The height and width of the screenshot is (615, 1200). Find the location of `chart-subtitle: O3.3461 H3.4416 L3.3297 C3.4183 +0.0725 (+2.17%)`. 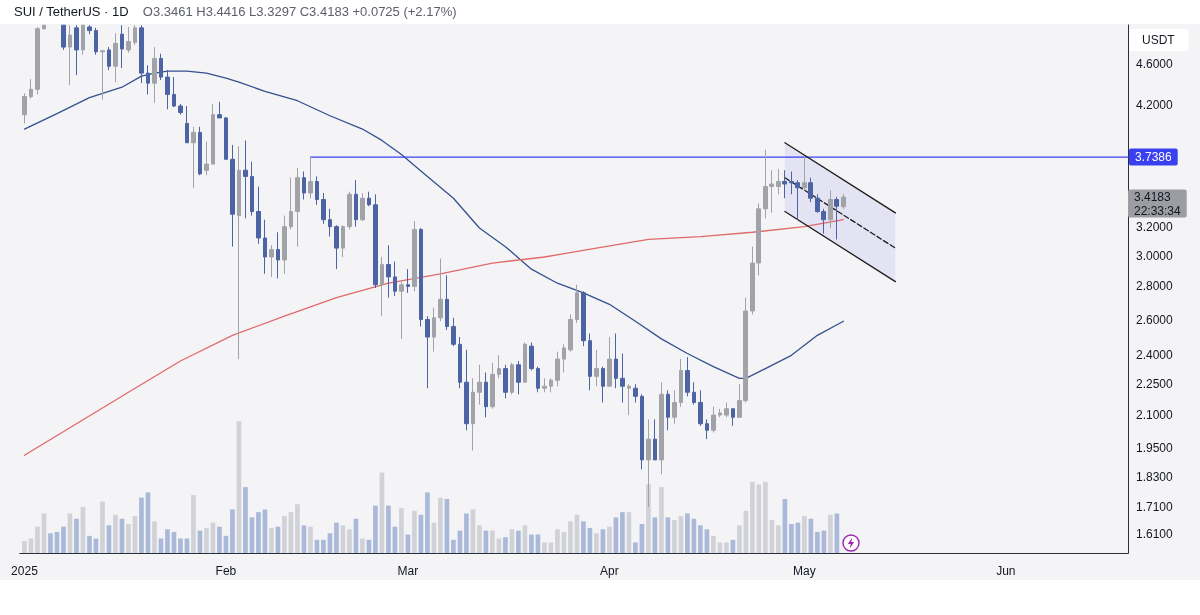

chart-subtitle: O3.3461 H3.4416 L3.3297 C3.4183 +0.0725 (+2.17%) is located at coordinates (299, 11).